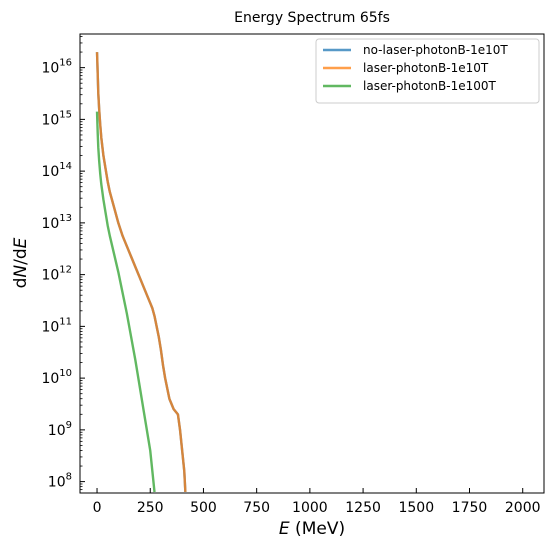 This screenshot has height=548, width=553. What do you see at coordinates (312, 18) in the screenshot?
I see `chart-title: Energy Spectrum 65fs` at bounding box center [312, 18].